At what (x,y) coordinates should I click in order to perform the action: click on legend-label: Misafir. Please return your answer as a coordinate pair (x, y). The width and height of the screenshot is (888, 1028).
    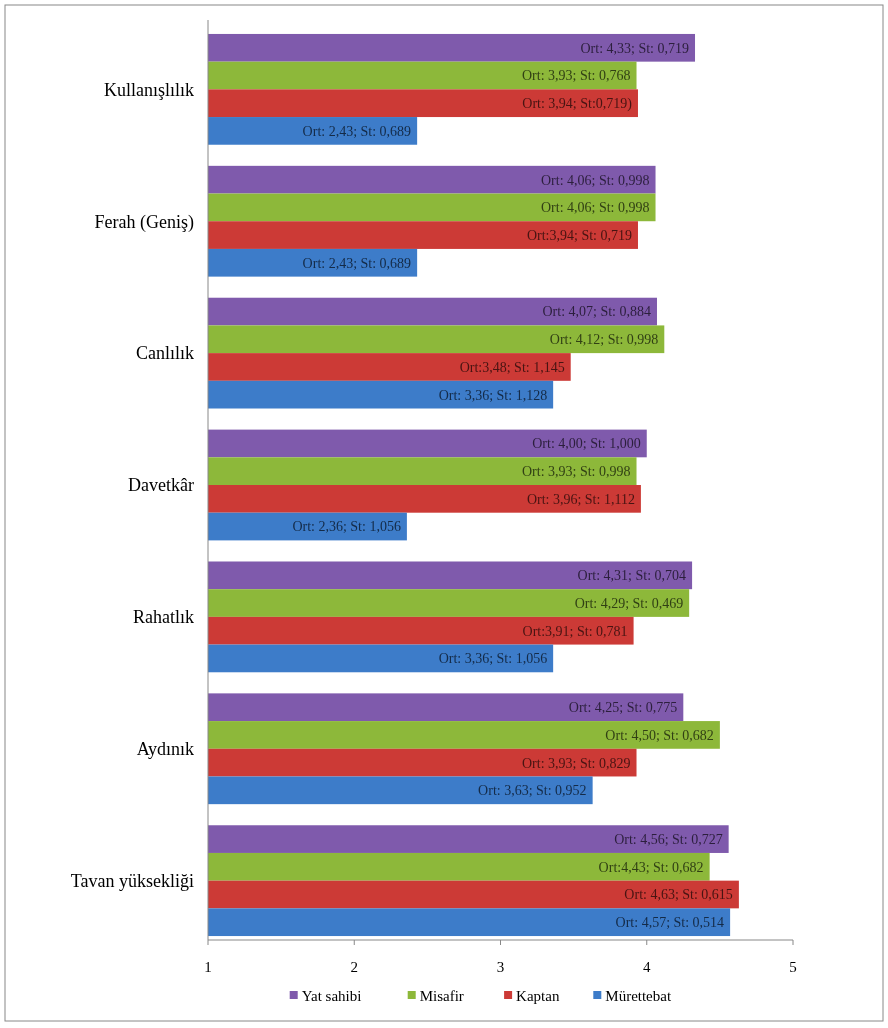
    Looking at the image, I should click on (441, 996).